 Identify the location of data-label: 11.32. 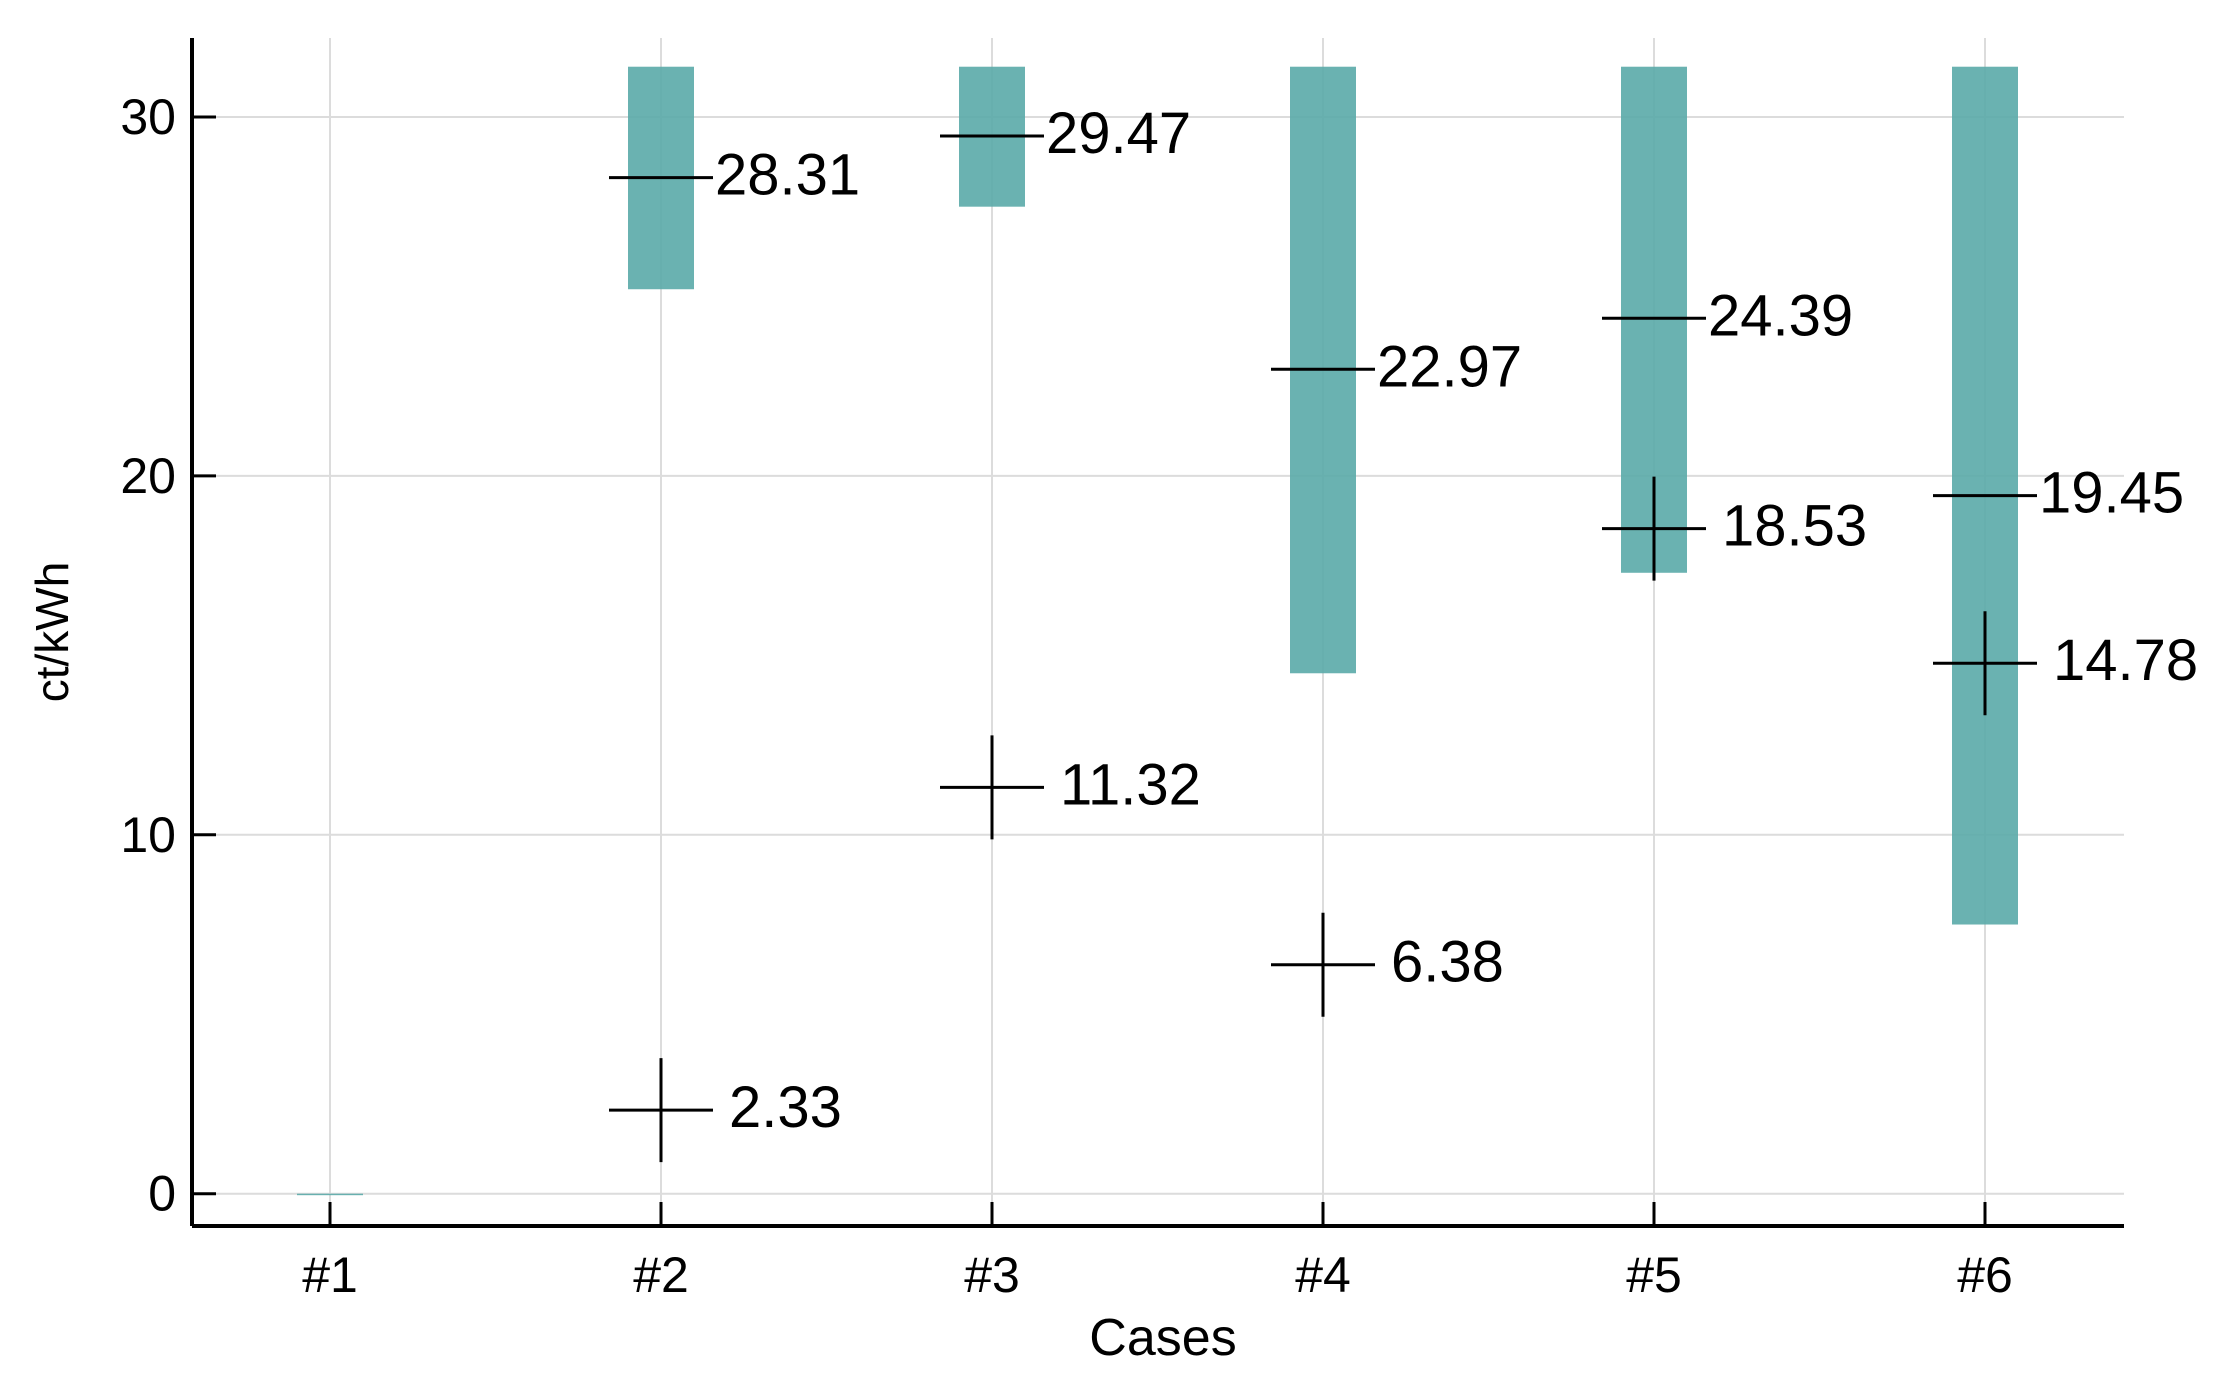
(1130, 784).